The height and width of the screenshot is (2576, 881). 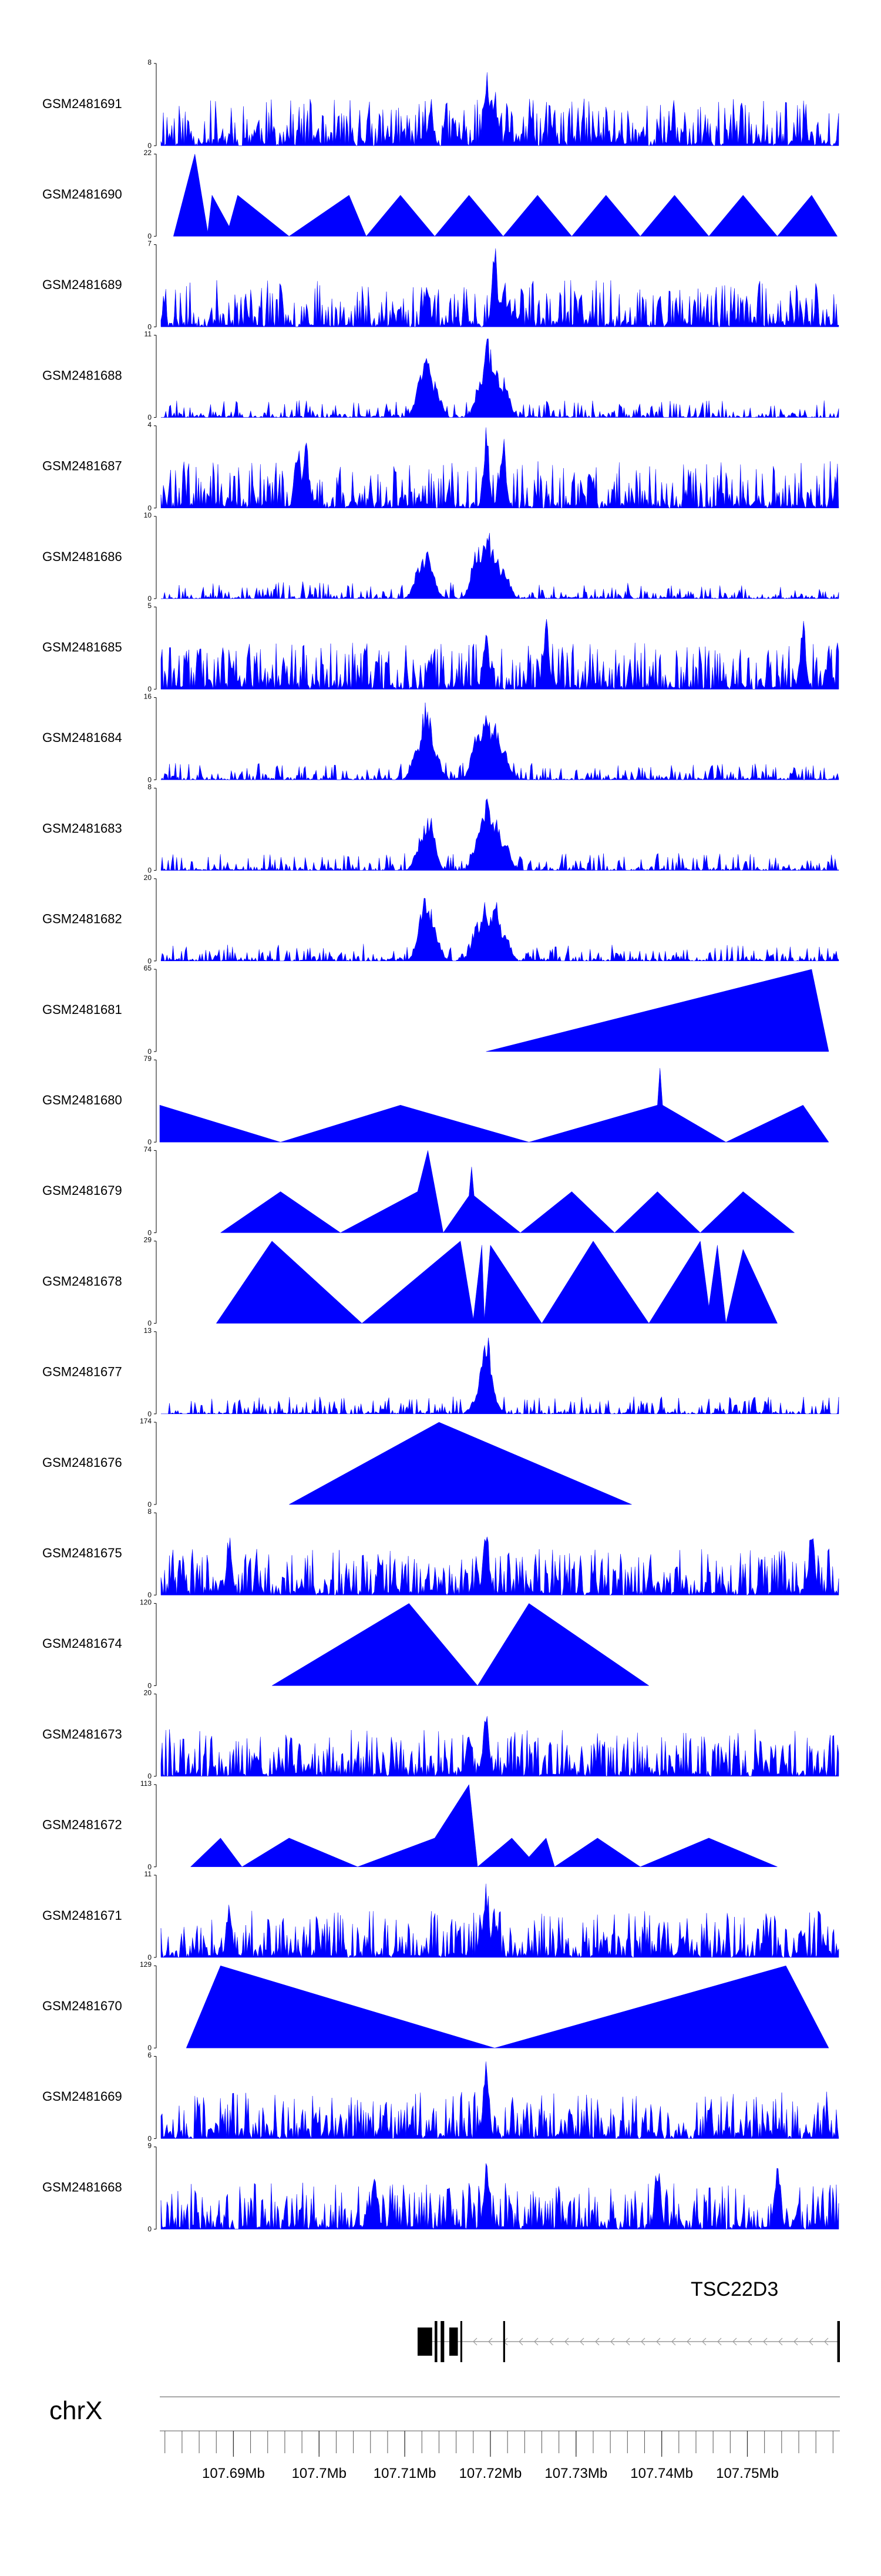 I want to click on track-label: GSM2481687, so click(x=82, y=466).